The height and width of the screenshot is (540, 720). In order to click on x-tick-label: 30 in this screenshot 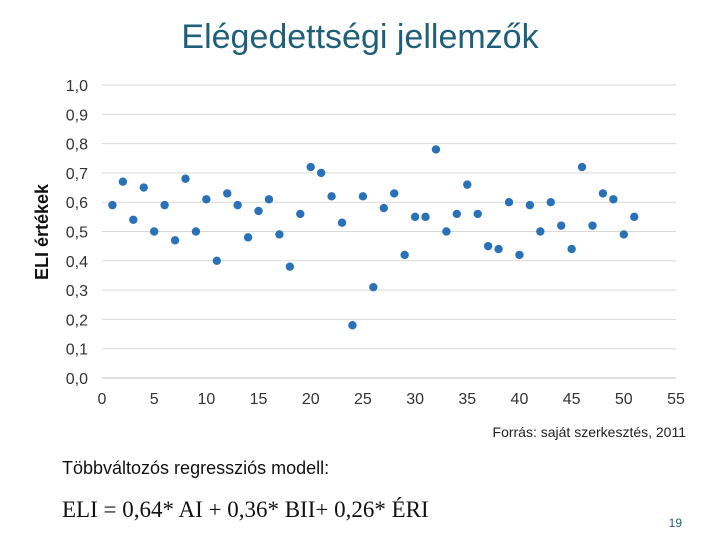, I will do `click(415, 399)`.